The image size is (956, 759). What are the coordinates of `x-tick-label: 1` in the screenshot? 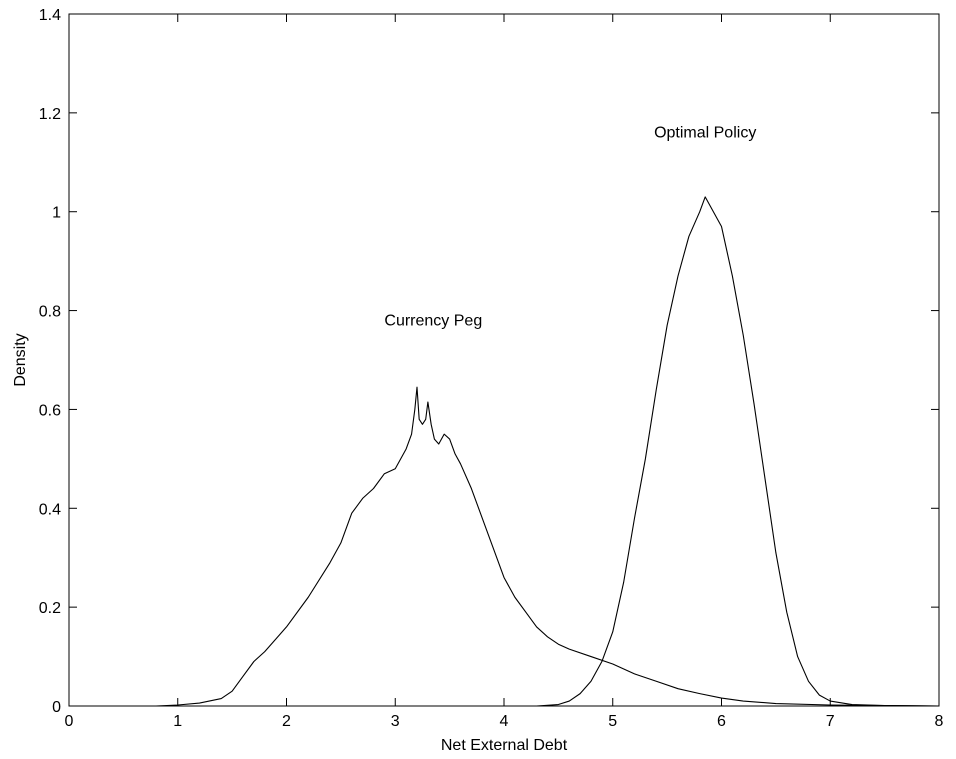 It's located at (177, 721).